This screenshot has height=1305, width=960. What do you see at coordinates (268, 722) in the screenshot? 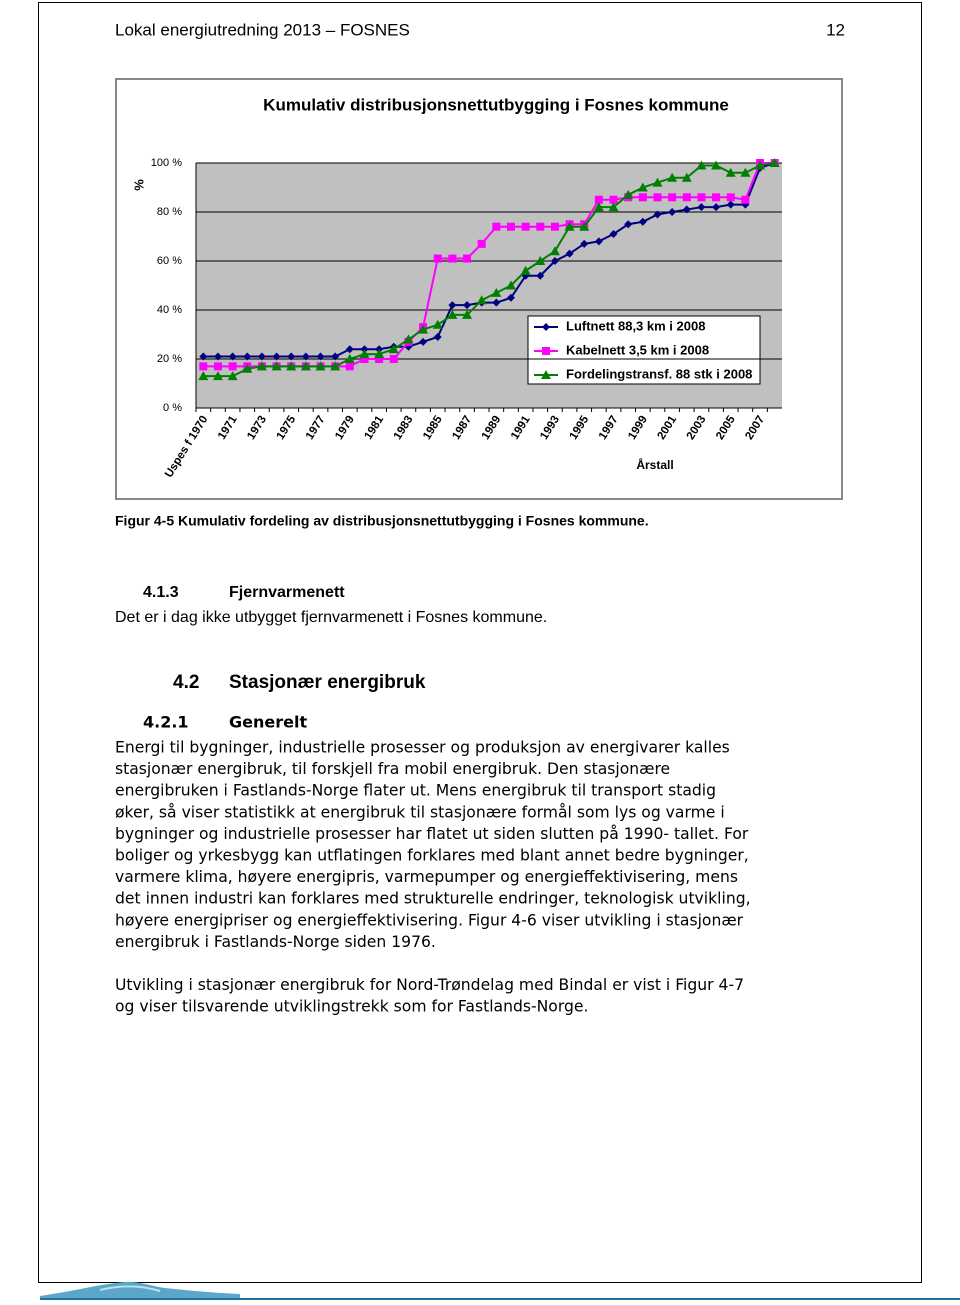
I see `heading-title: Generelt` at bounding box center [268, 722].